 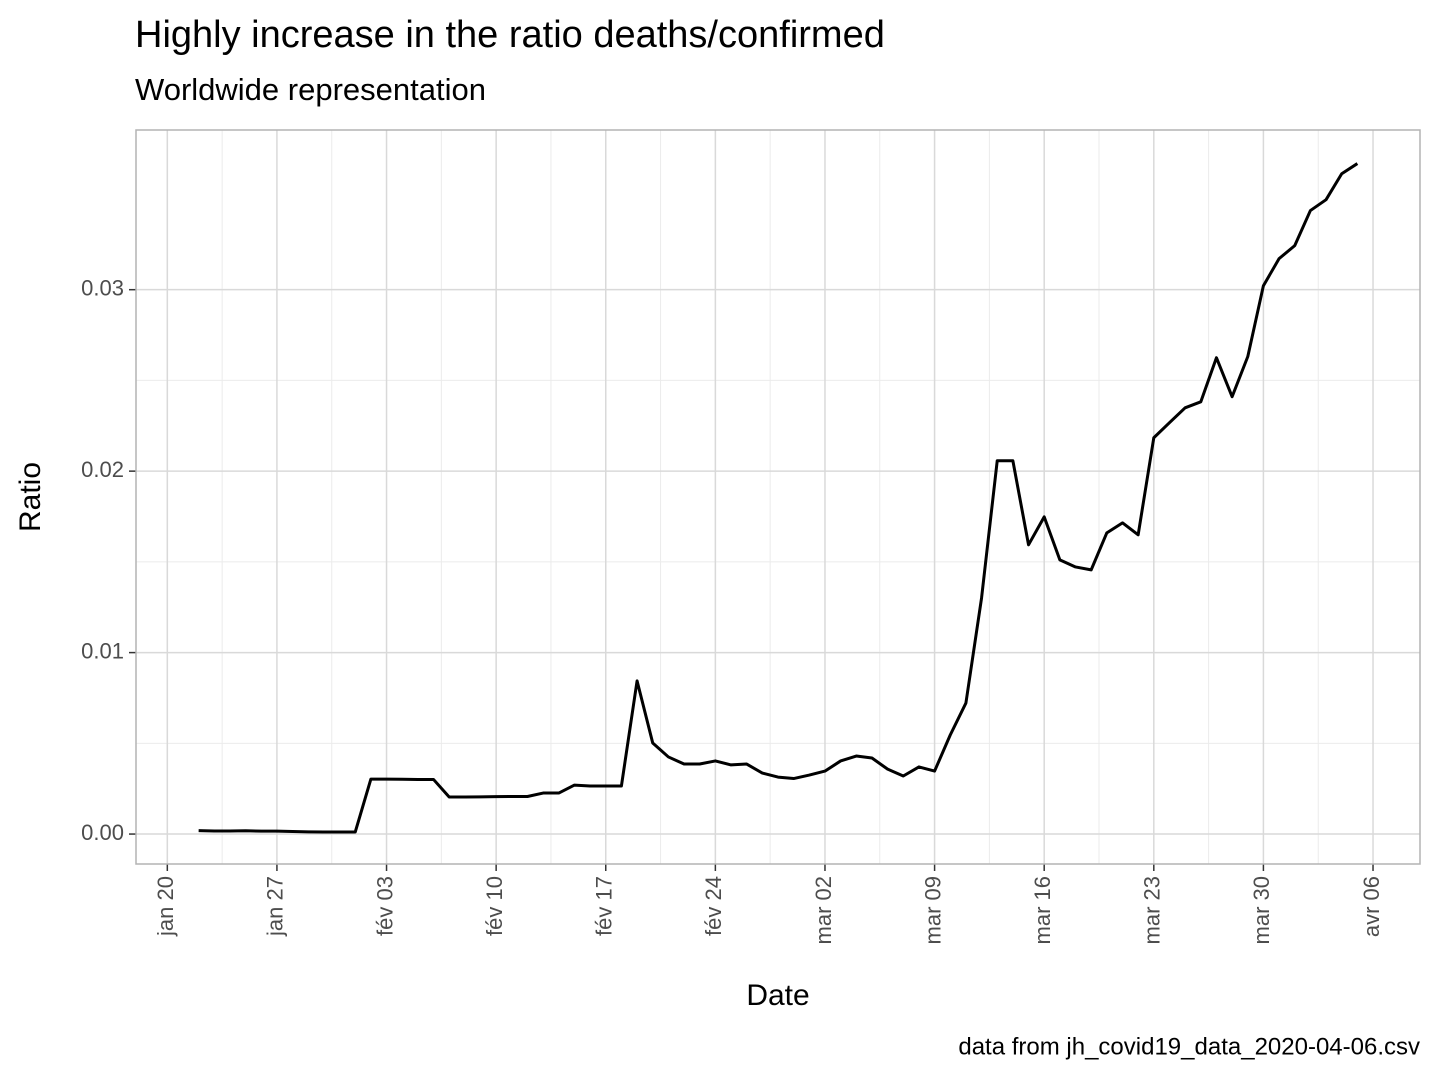 I want to click on y-axis-label: Ratio, so click(x=30, y=497).